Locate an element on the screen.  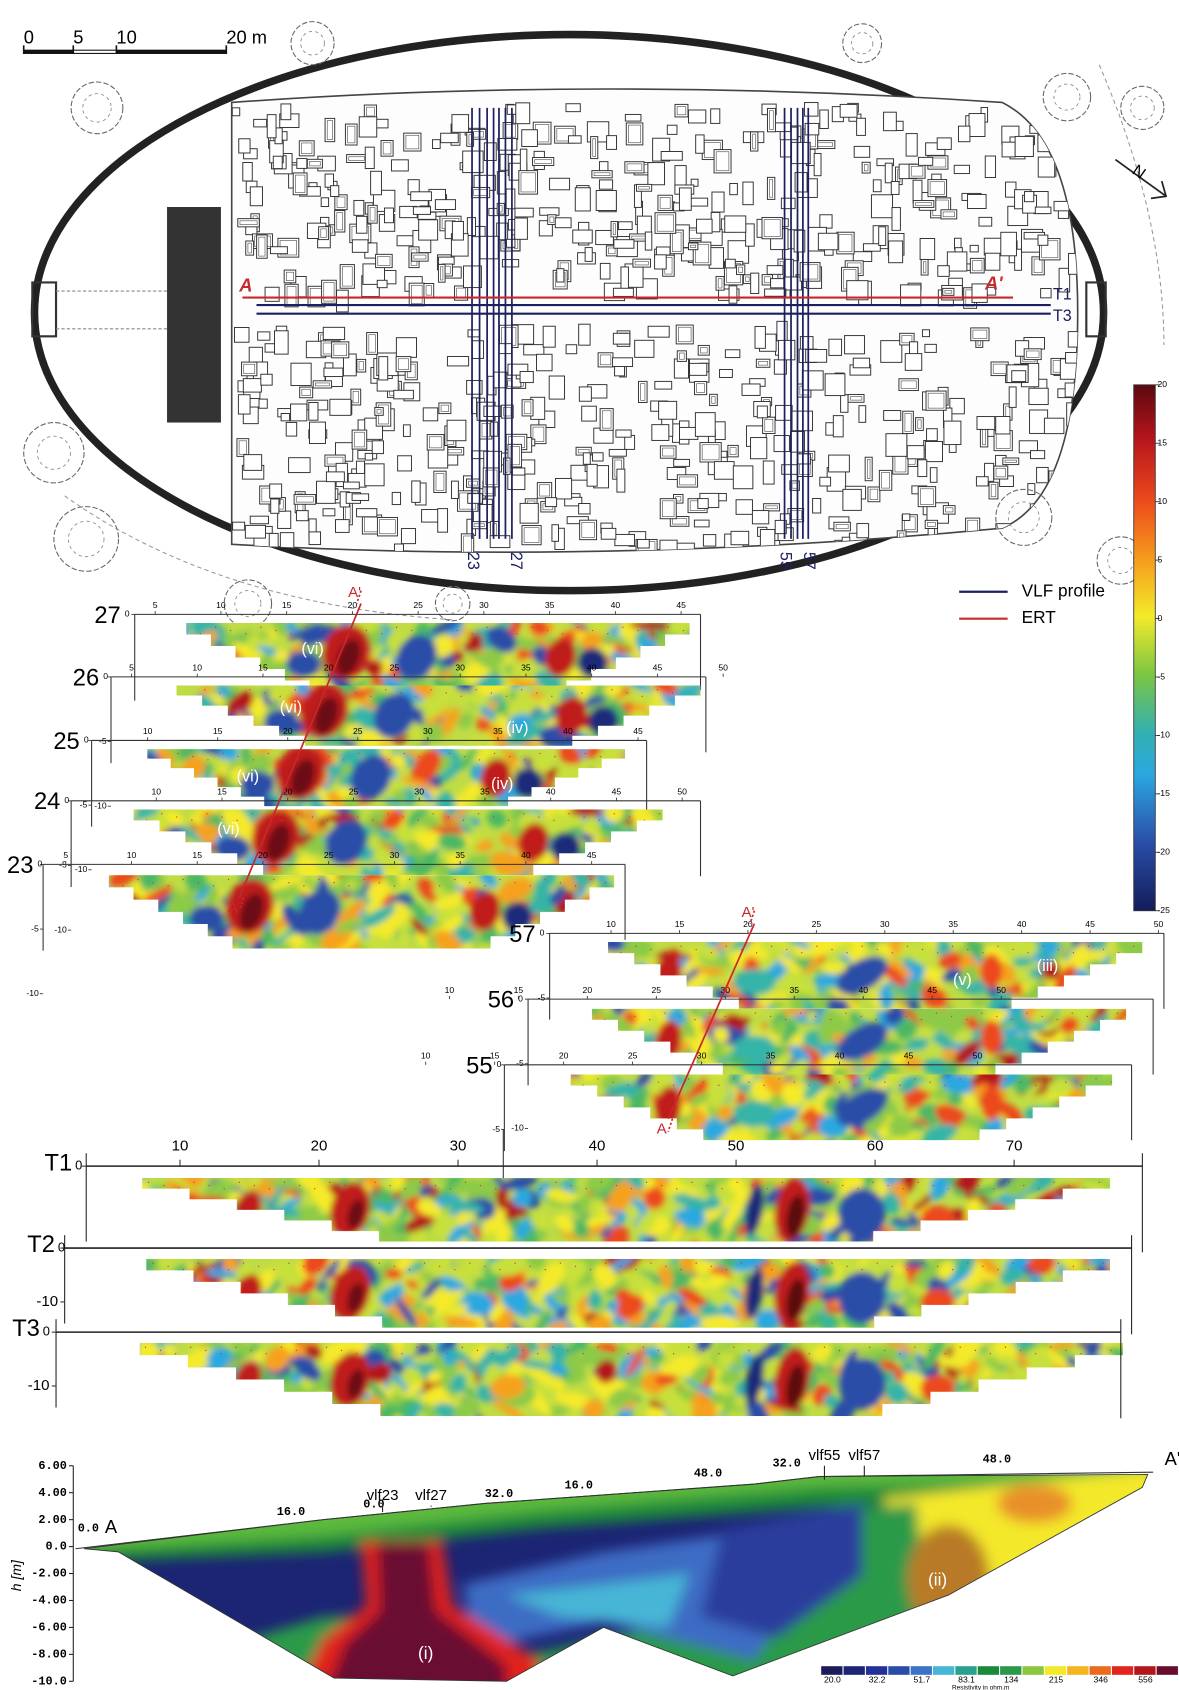
distance-tick-label: 10 is located at coordinates (450, 990).